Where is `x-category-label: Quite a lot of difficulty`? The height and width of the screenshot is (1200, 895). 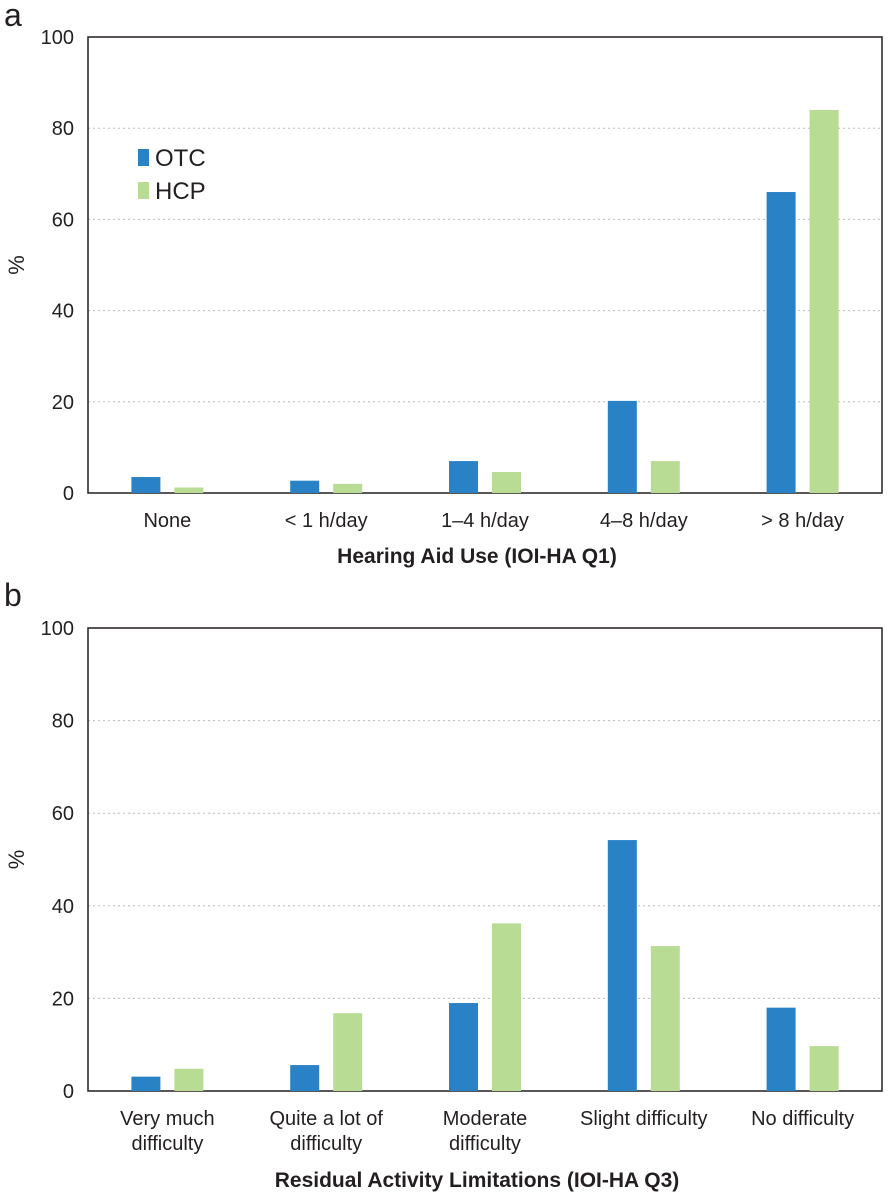
x-category-label: Quite a lot of difficulty is located at coordinates (326, 1131).